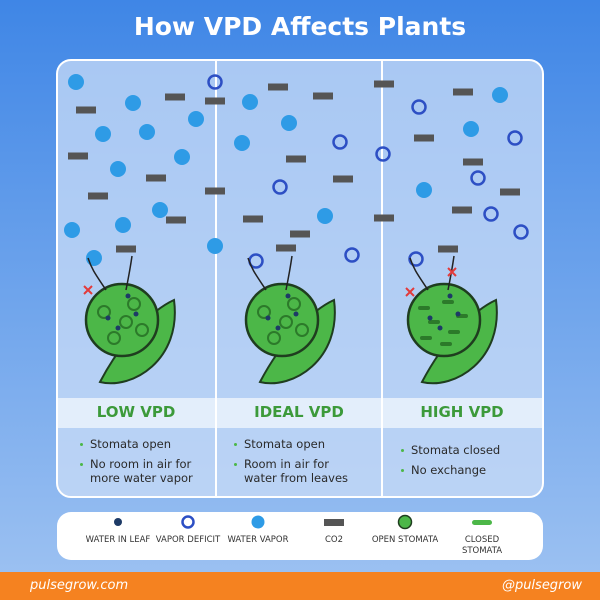 The image size is (600, 600). I want to click on heading-band, so click(300, 413).